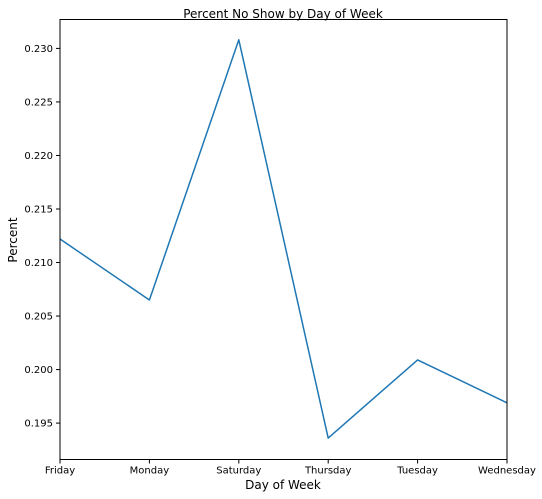 The image size is (542, 499). What do you see at coordinates (38, 263) in the screenshot?
I see `y-tick-label: 0.210` at bounding box center [38, 263].